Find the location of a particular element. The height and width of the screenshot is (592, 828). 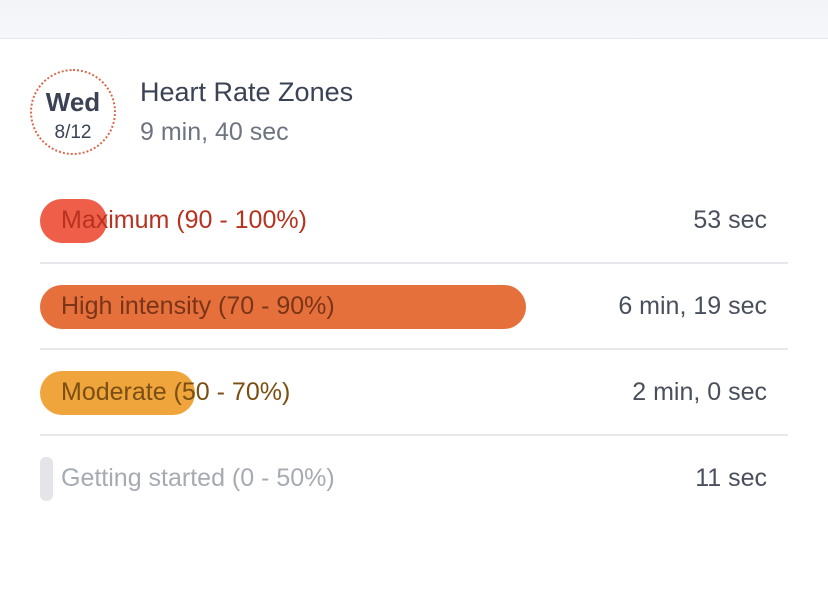

zone-time-getting-started: 11 sec is located at coordinates (731, 478).